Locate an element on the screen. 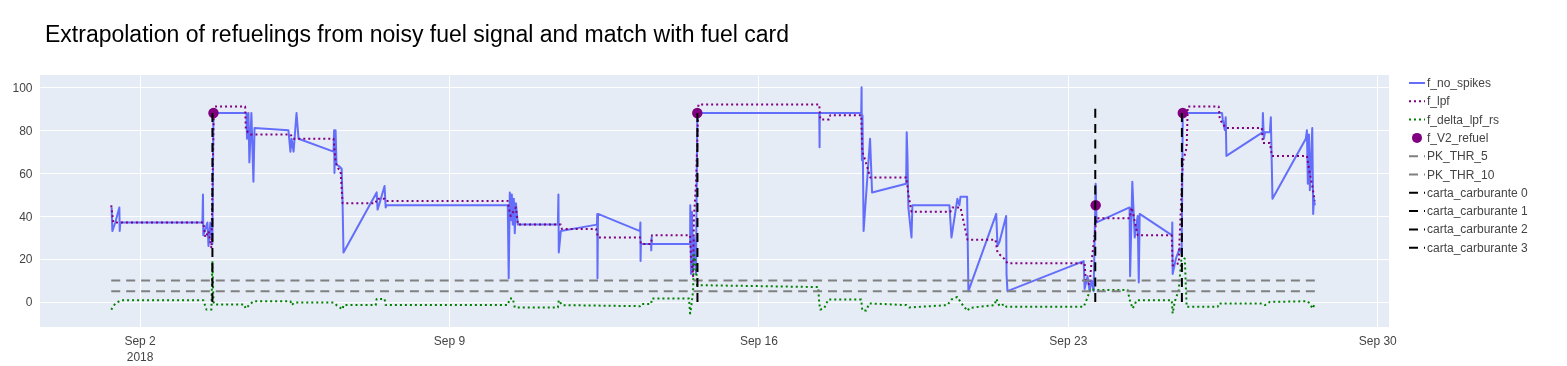 This screenshot has width=1567, height=366. legend-label: f_V2_refuel is located at coordinates (1458, 137).